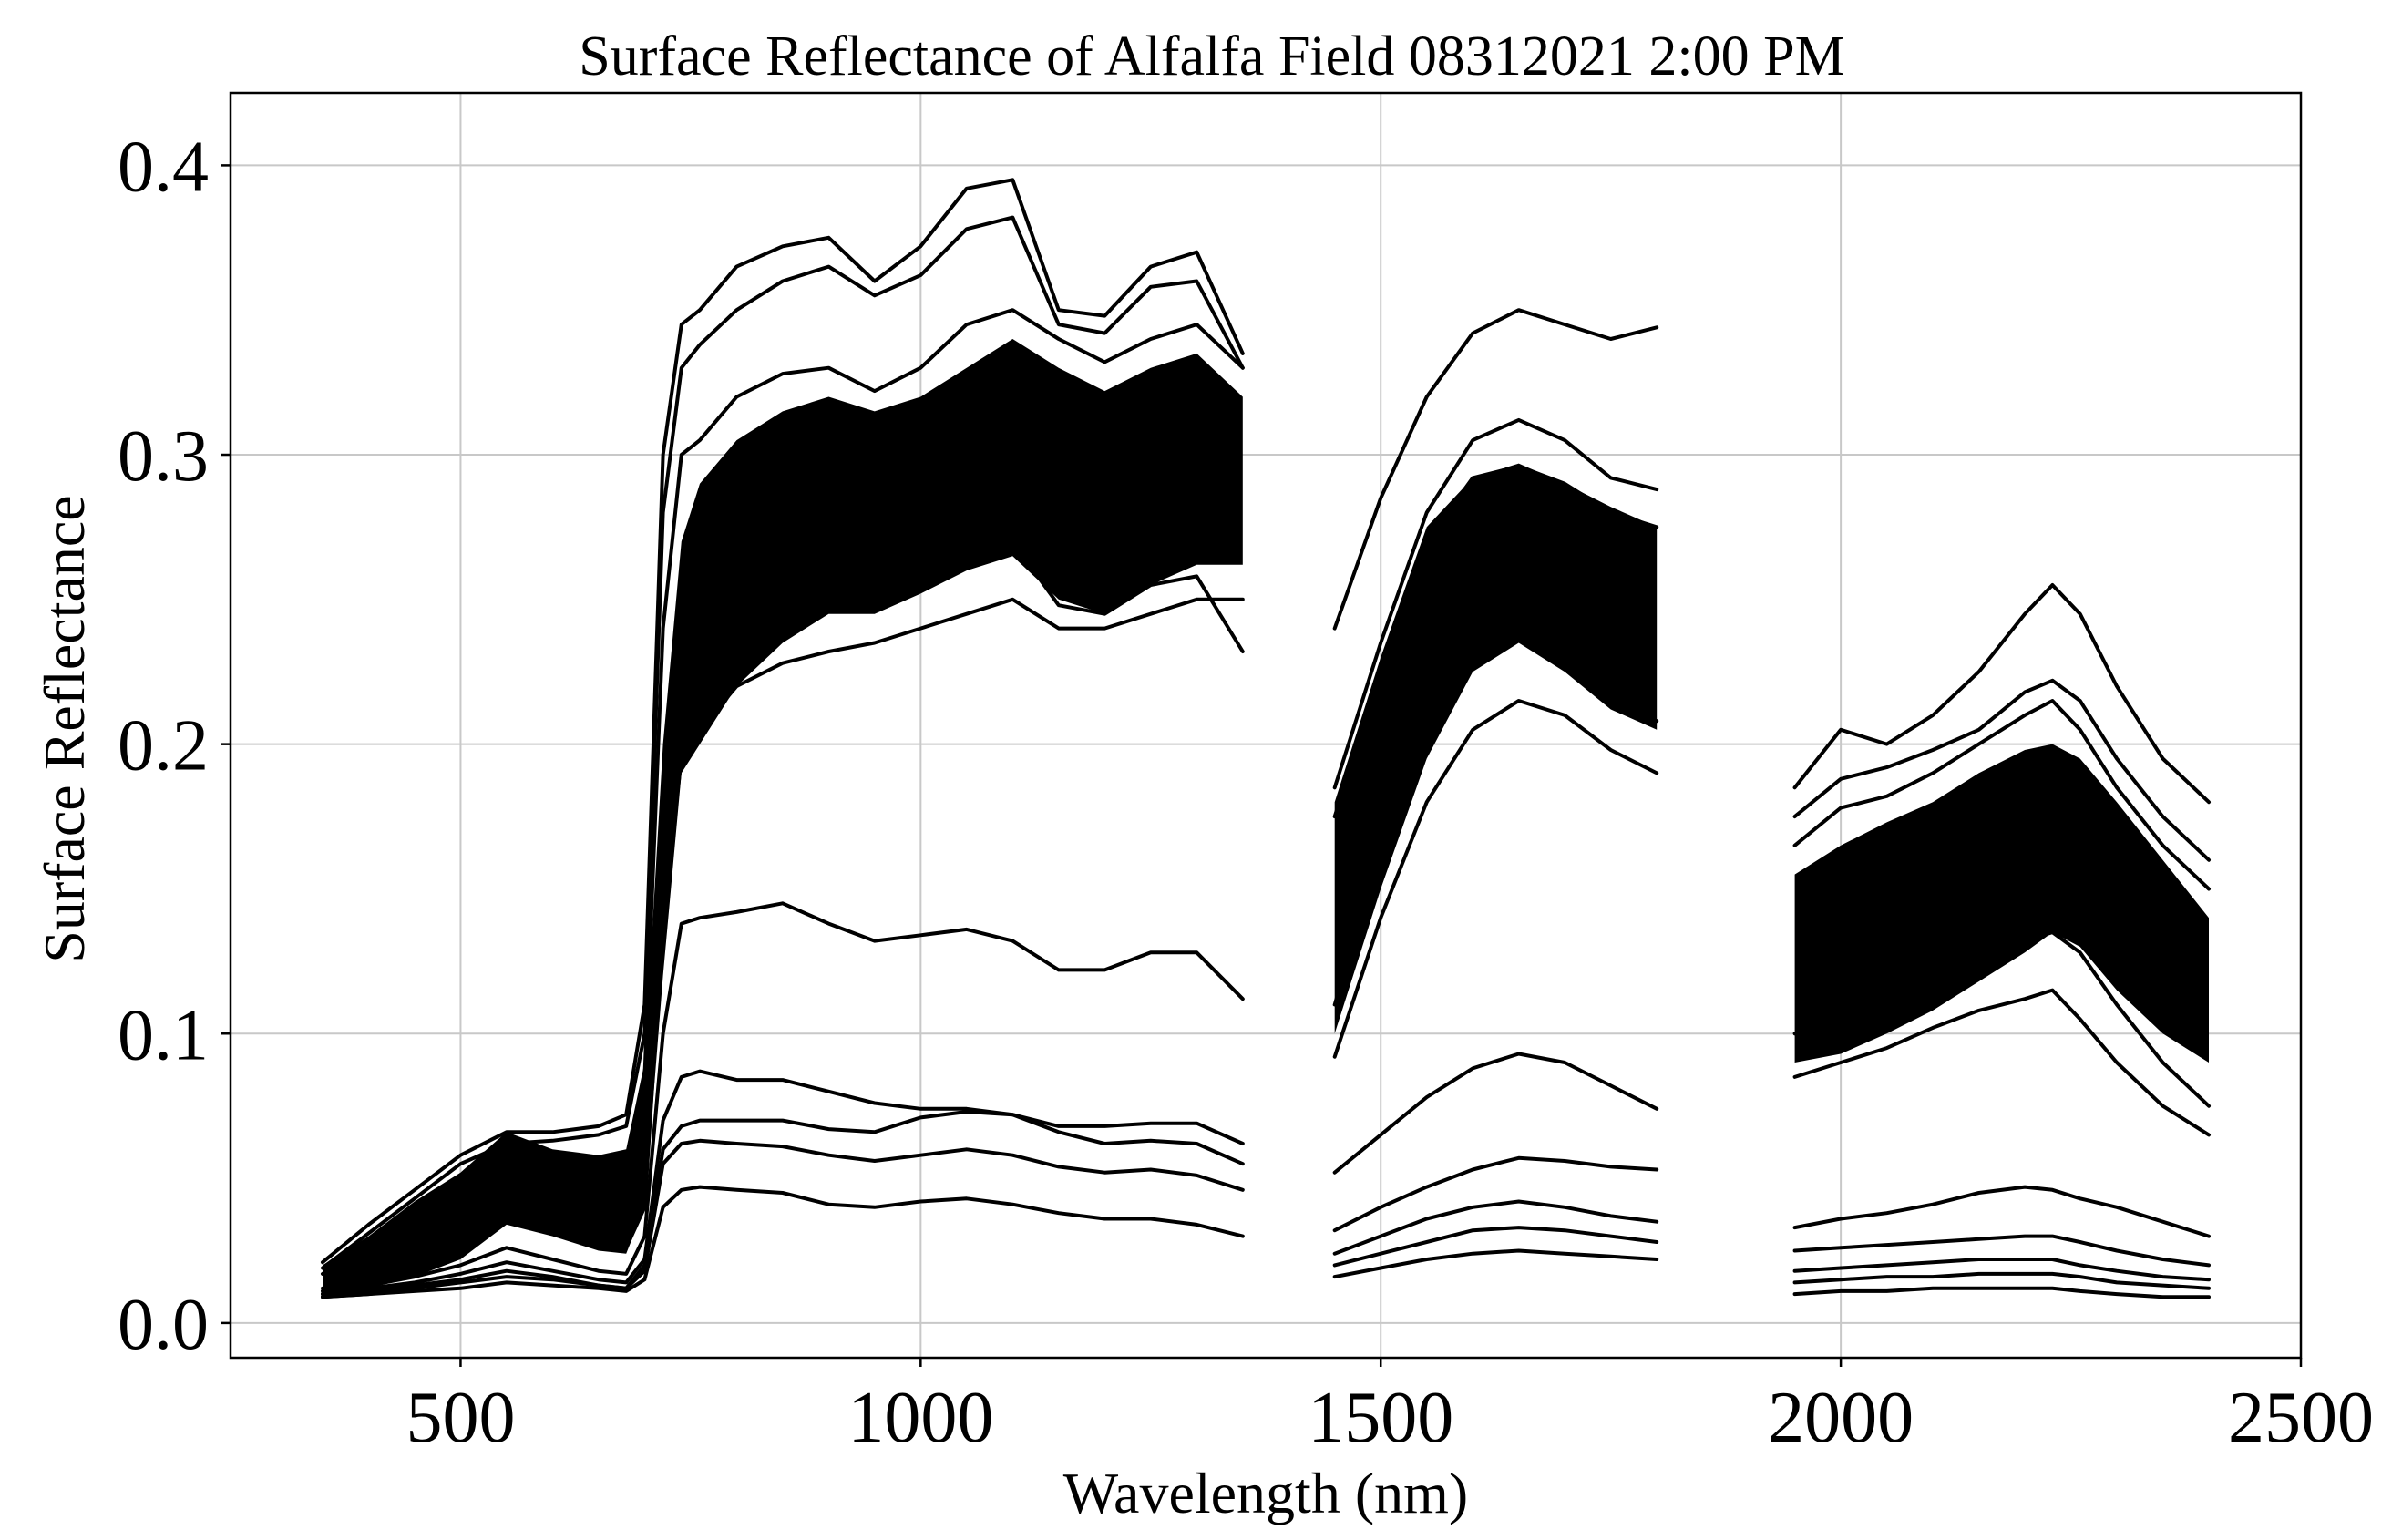 The width and height of the screenshot is (2402, 1540). What do you see at coordinates (1496, 469) in the screenshot?
I see `spectrum-line-1-swir1` at bounding box center [1496, 469].